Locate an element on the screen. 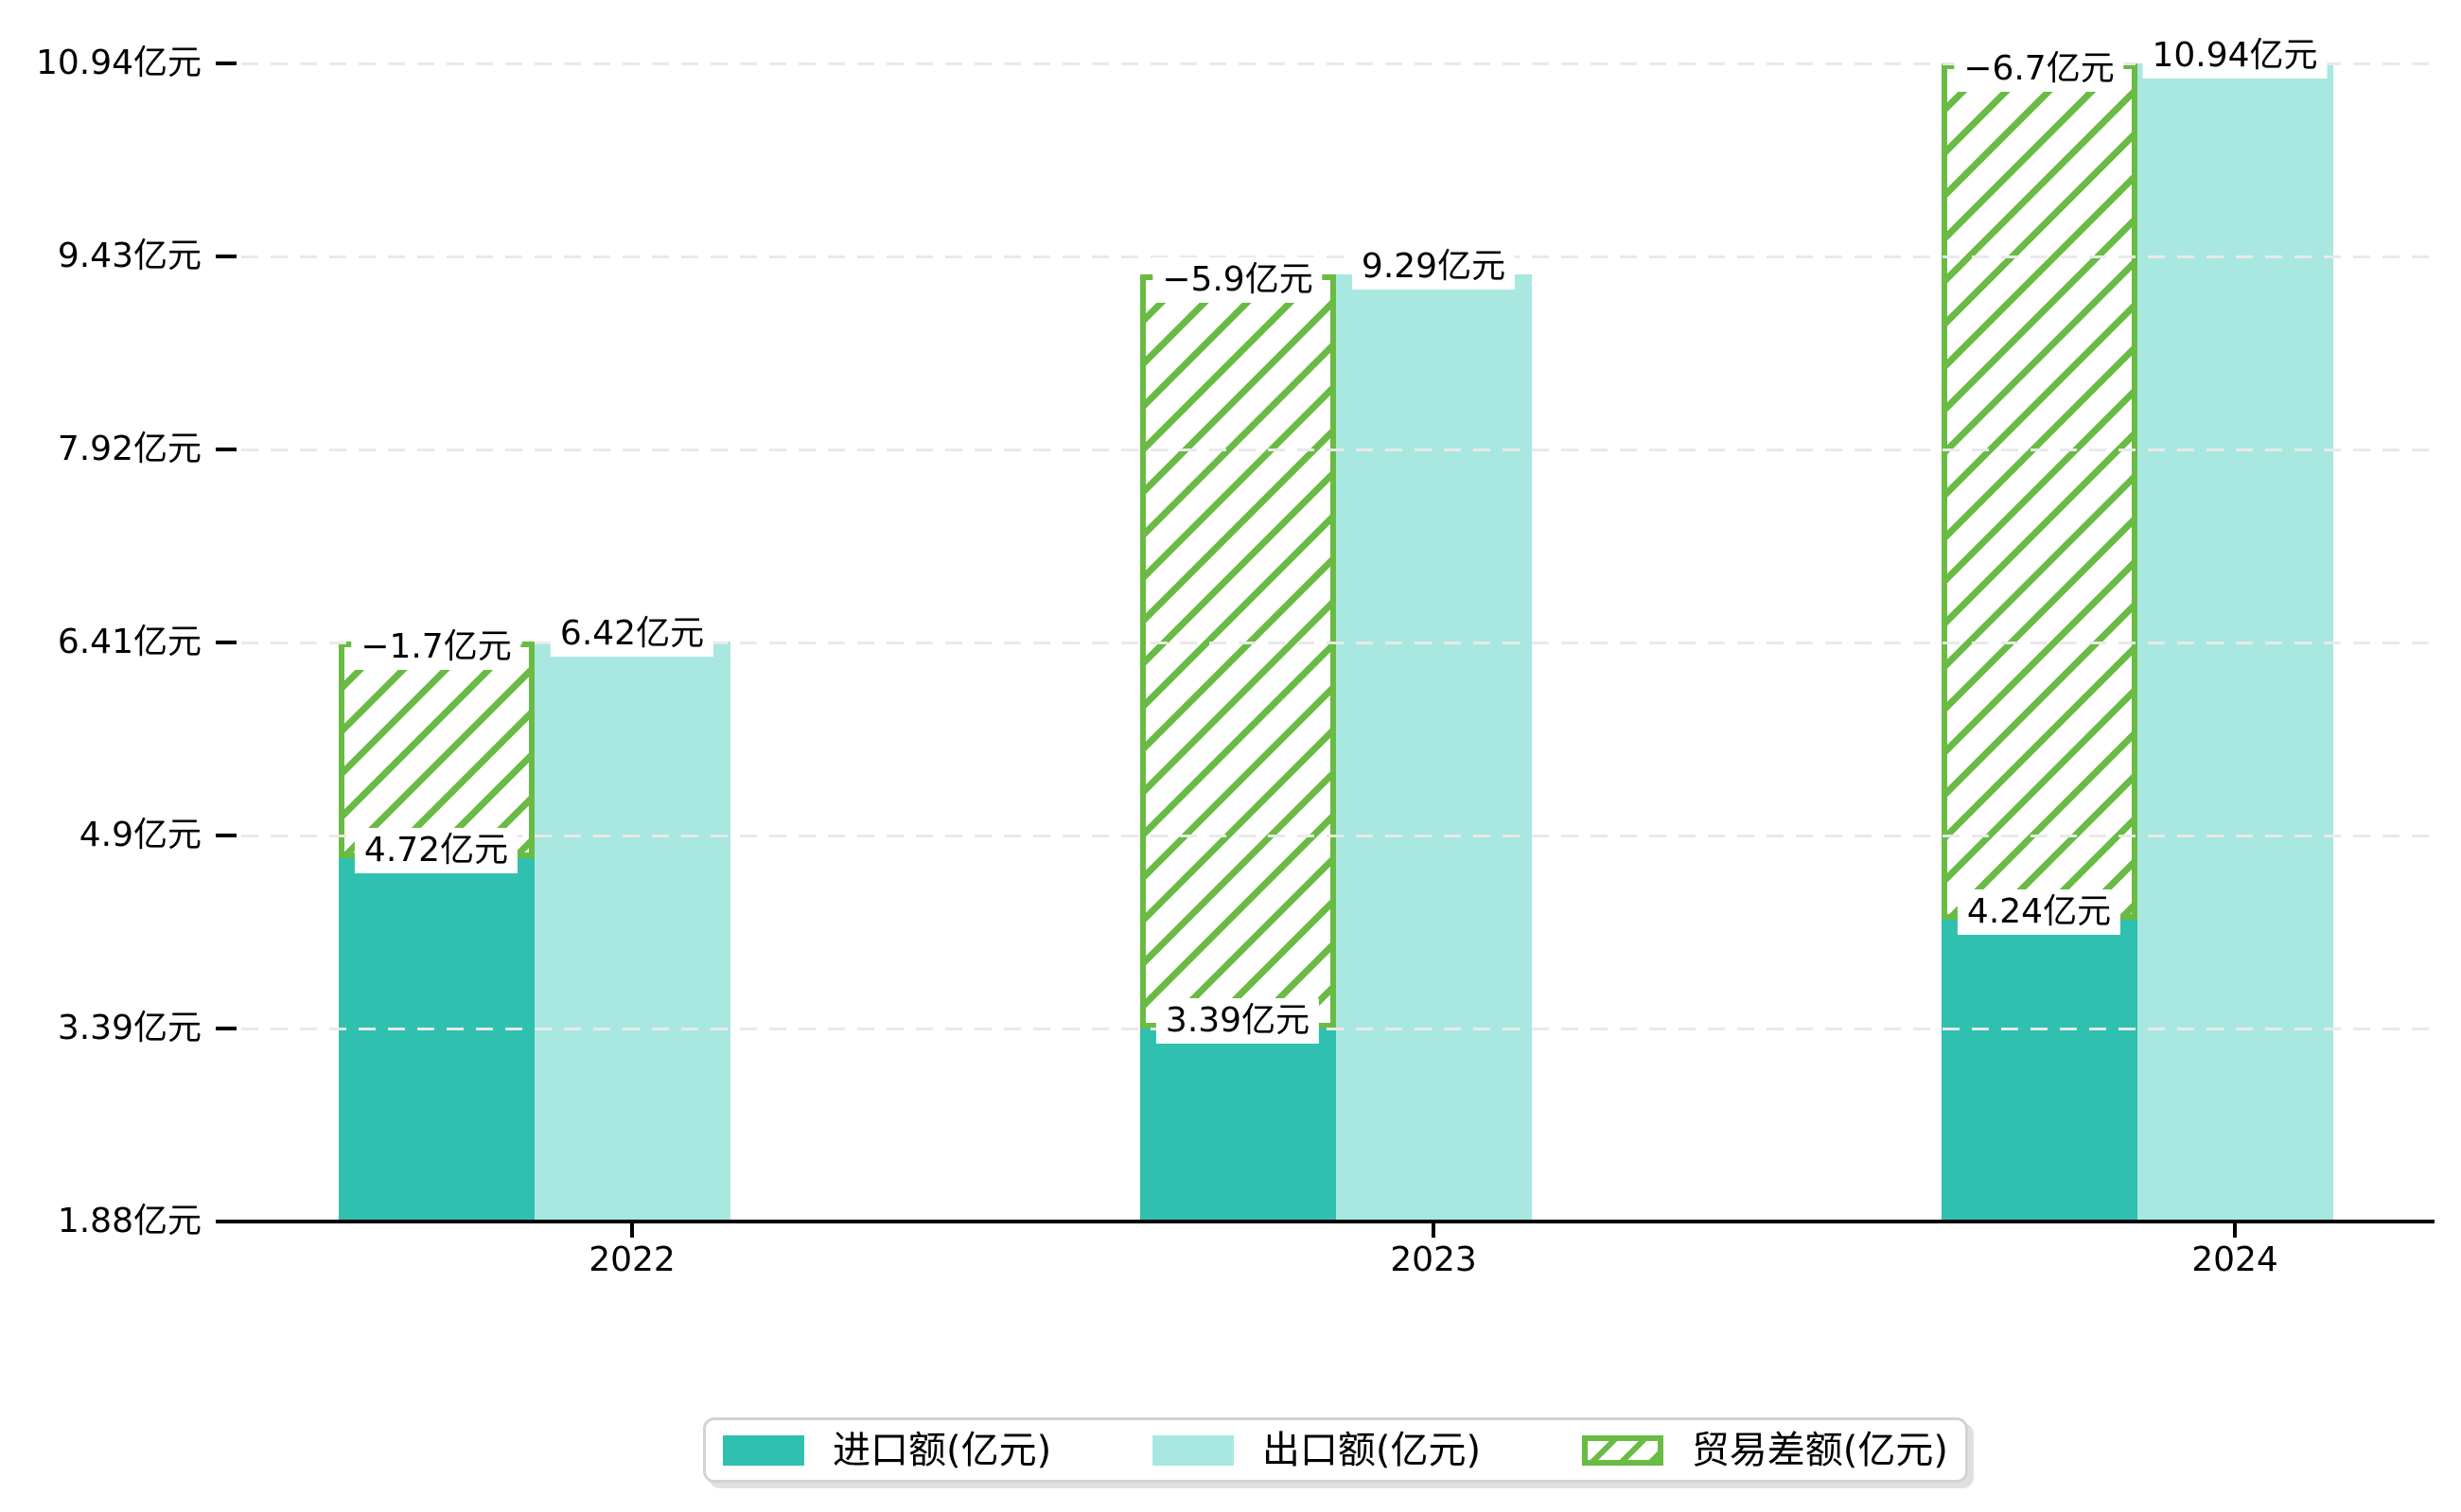  y-axis-label: 4.9亿元 is located at coordinates (140, 835).